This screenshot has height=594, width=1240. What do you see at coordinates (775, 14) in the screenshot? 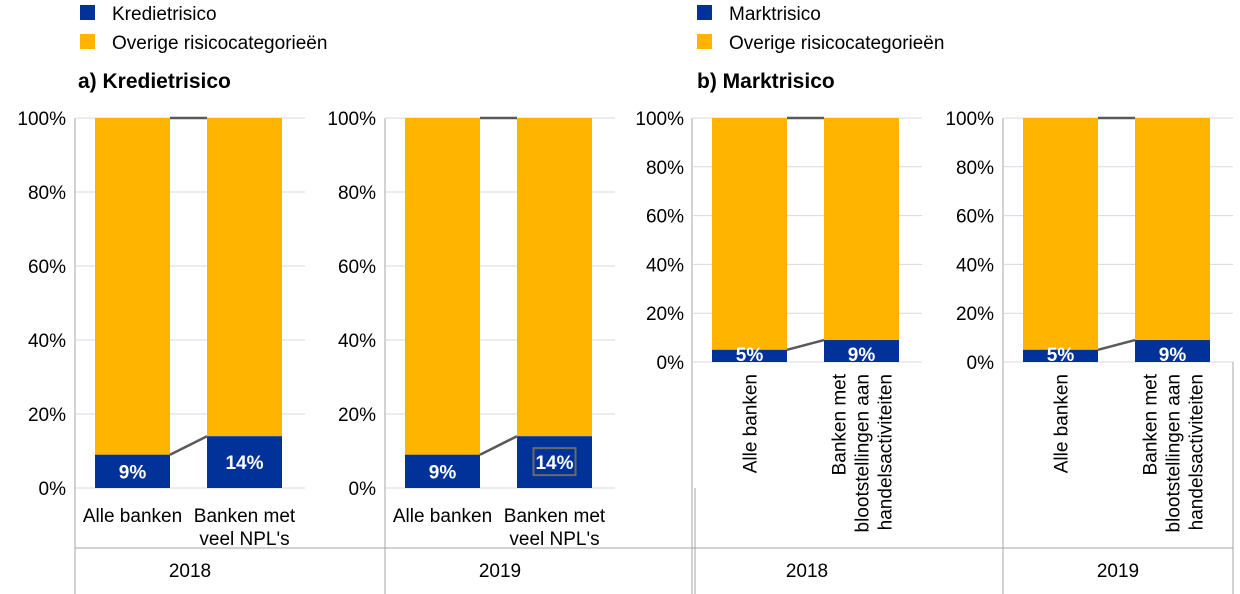
I see `legend-label-primary: Marktrisico` at bounding box center [775, 14].